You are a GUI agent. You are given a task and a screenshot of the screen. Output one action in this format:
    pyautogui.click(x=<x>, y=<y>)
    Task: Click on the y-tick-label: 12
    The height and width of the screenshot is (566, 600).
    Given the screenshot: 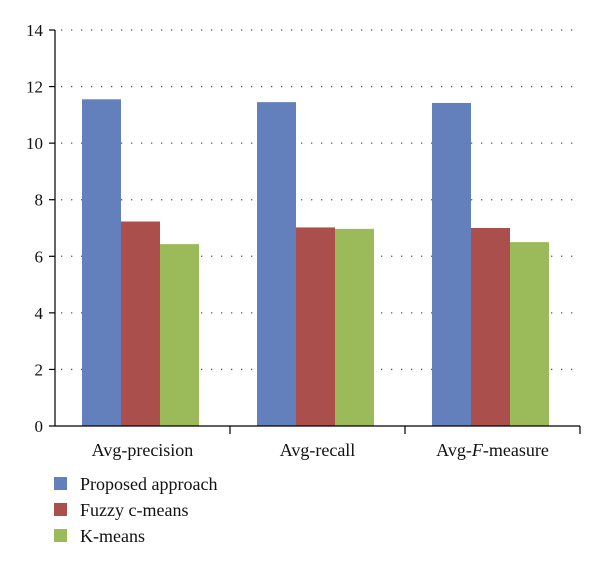 What is the action you would take?
    pyautogui.click(x=34, y=87)
    